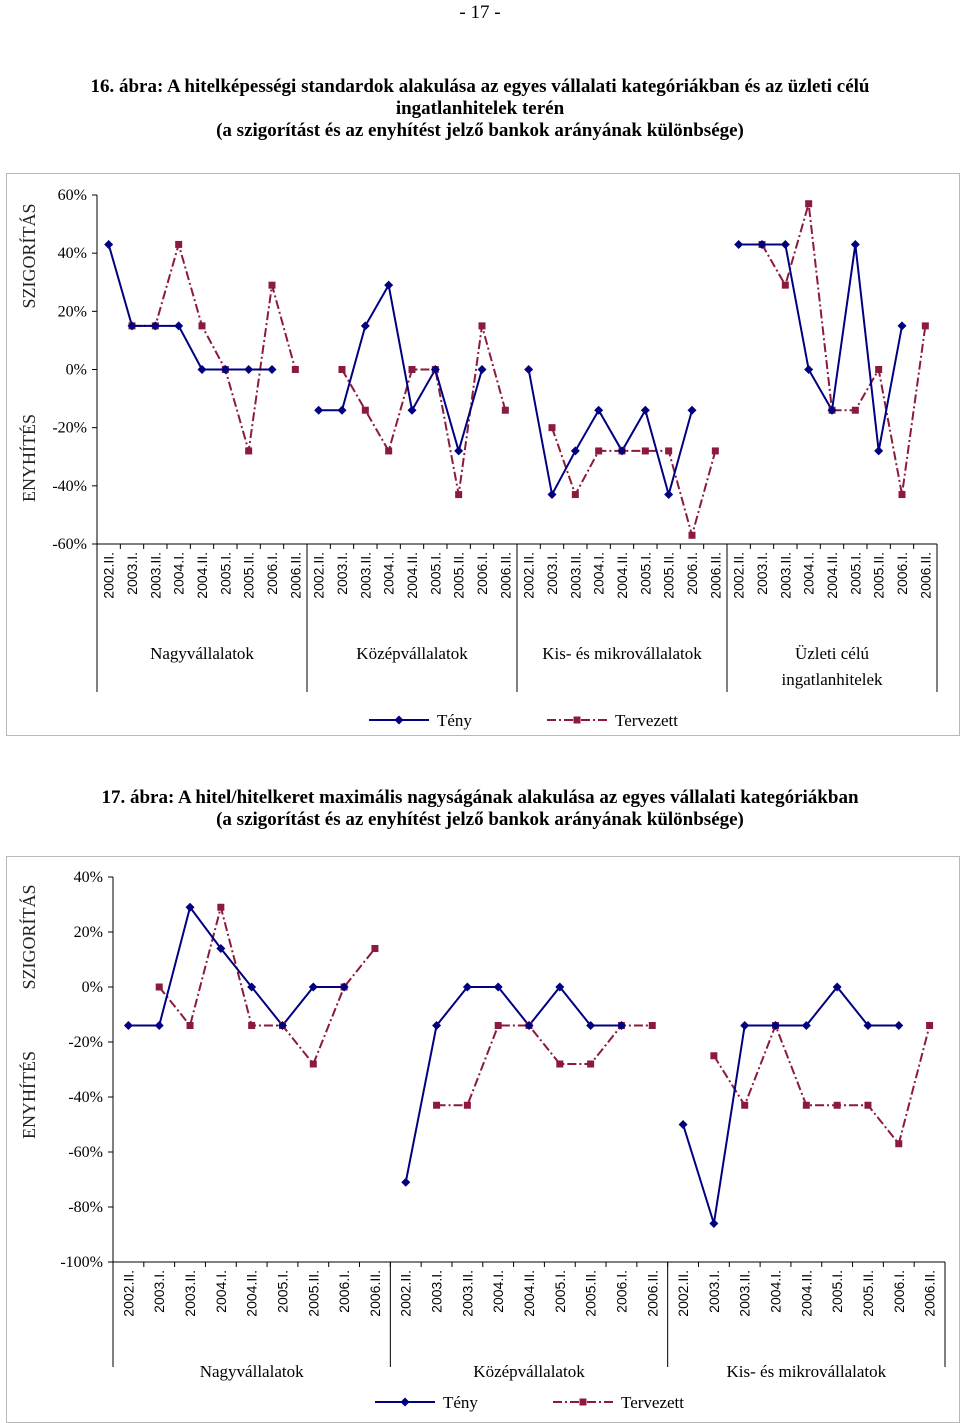 The height and width of the screenshot is (1423, 960). Describe the element at coordinates (85, 1042) in the screenshot. I see `y-tick-label: -20%` at that location.